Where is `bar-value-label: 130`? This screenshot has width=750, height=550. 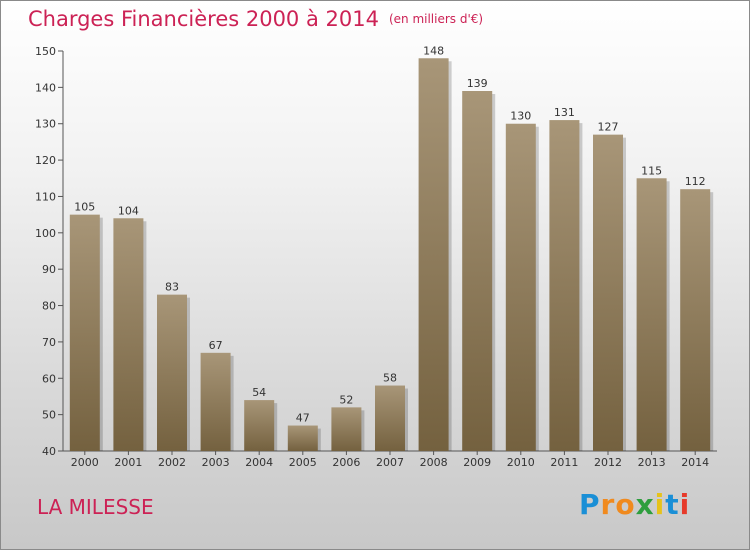 bar-value-label: 130 is located at coordinates (520, 116).